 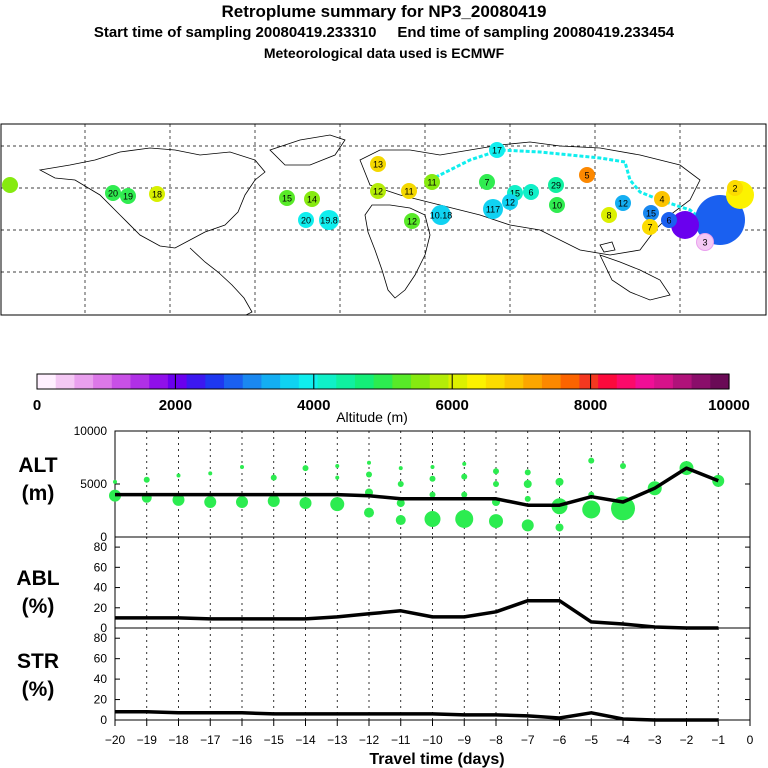 I want to click on y-tick-label: 5000, so click(x=93, y=484).